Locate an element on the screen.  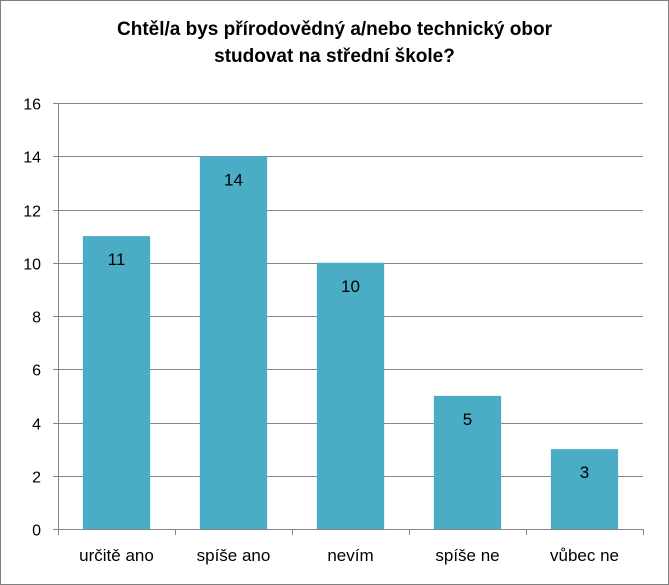
y-axis-ticks: 0 2 4 6 8 10 12 14 16 is located at coordinates (32, 318).